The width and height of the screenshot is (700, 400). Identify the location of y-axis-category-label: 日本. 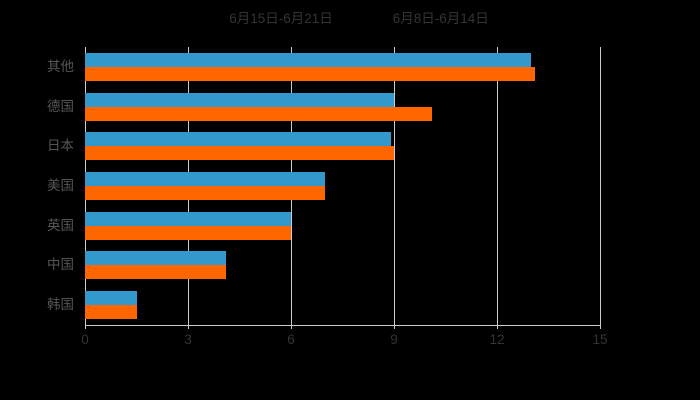
(60, 146).